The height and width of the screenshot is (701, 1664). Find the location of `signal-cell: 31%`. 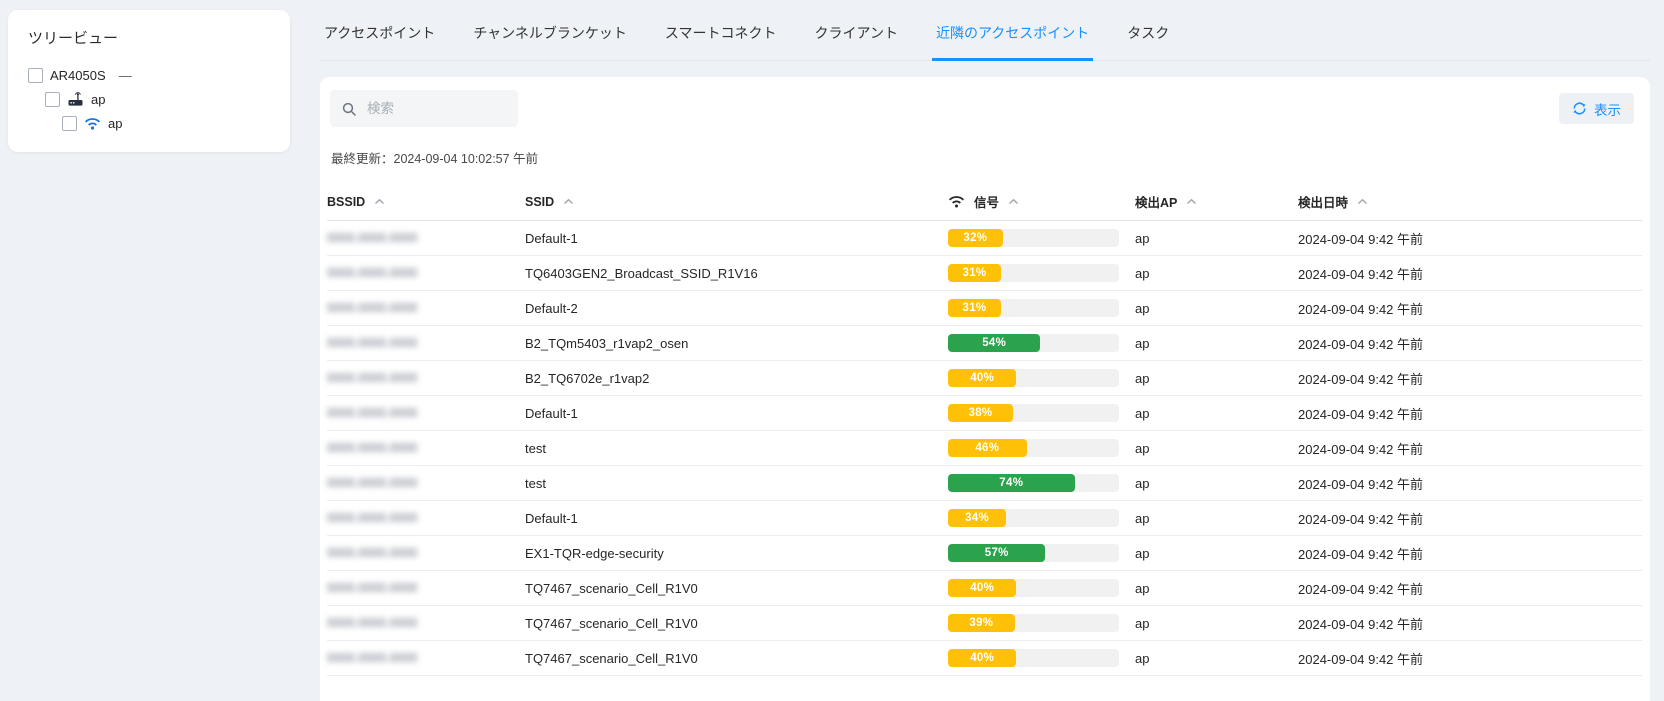

signal-cell: 31% is located at coordinates (1041, 308).